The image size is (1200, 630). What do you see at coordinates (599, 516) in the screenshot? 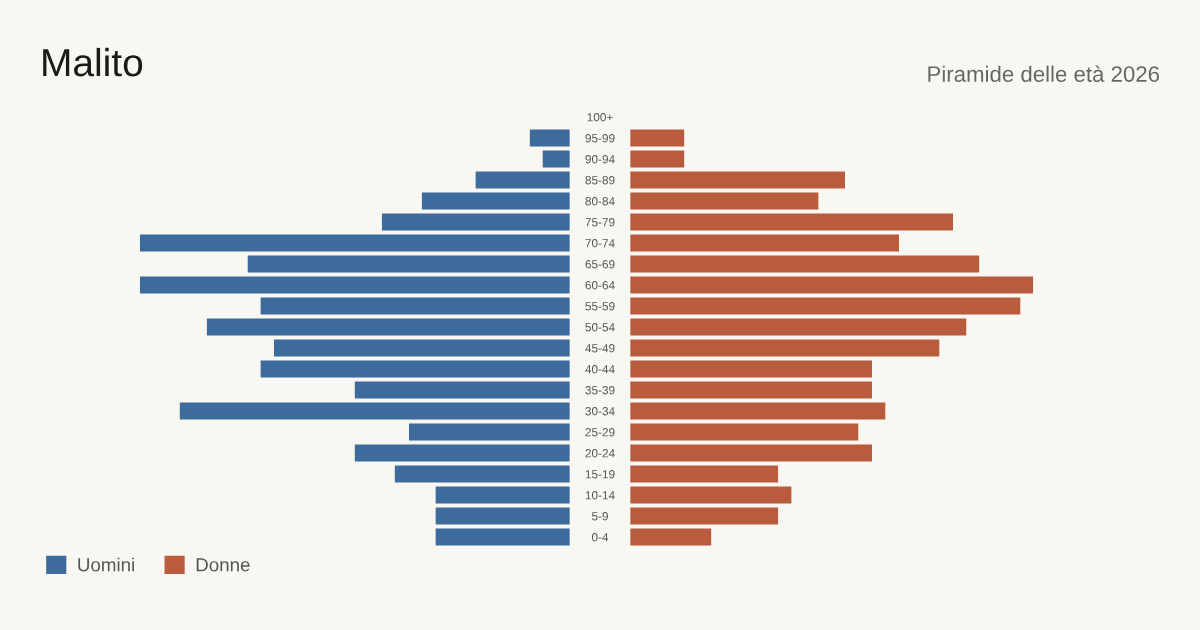
I see `y-tick-label: 5-9` at bounding box center [599, 516].